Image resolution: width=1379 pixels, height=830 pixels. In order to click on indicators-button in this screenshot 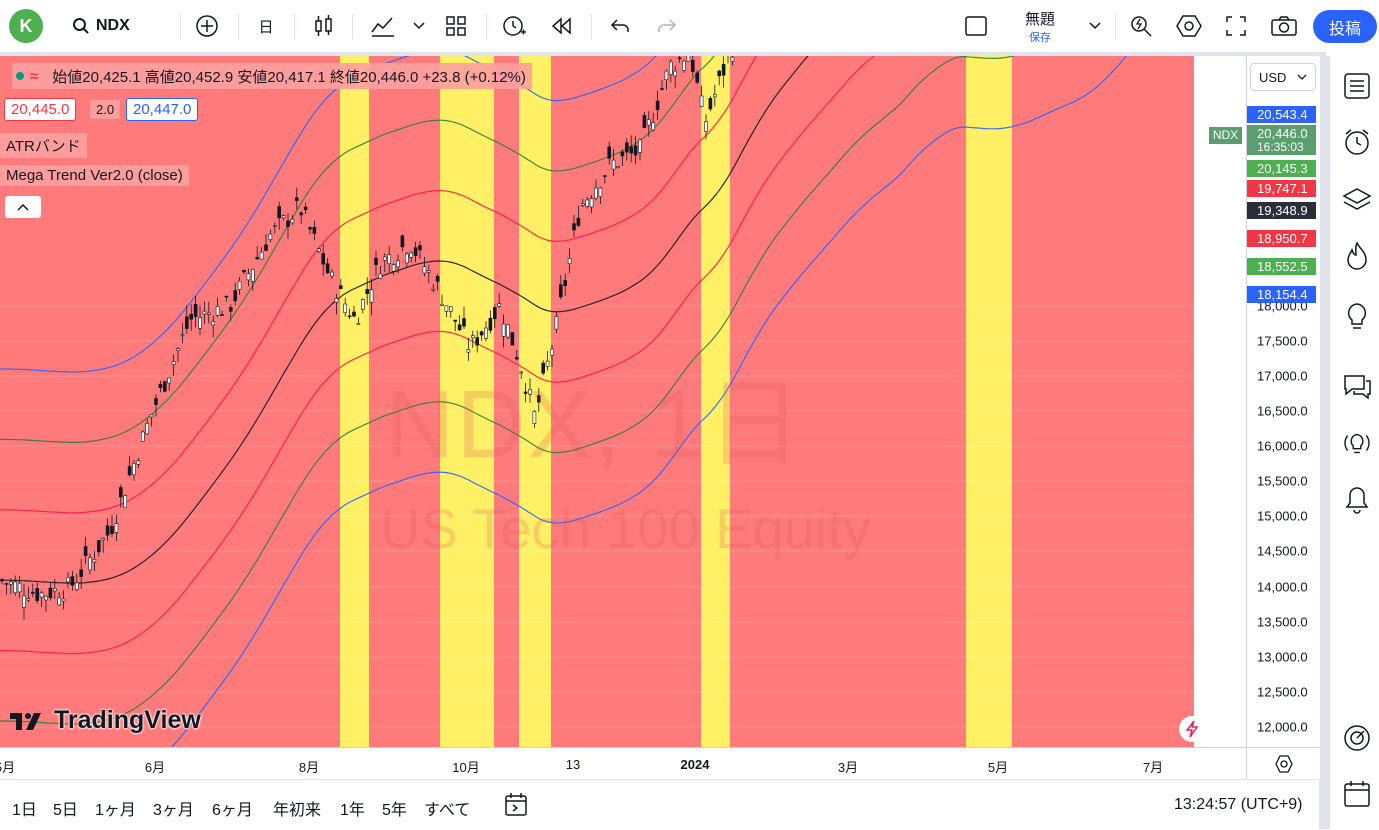, I will do `click(383, 26)`.